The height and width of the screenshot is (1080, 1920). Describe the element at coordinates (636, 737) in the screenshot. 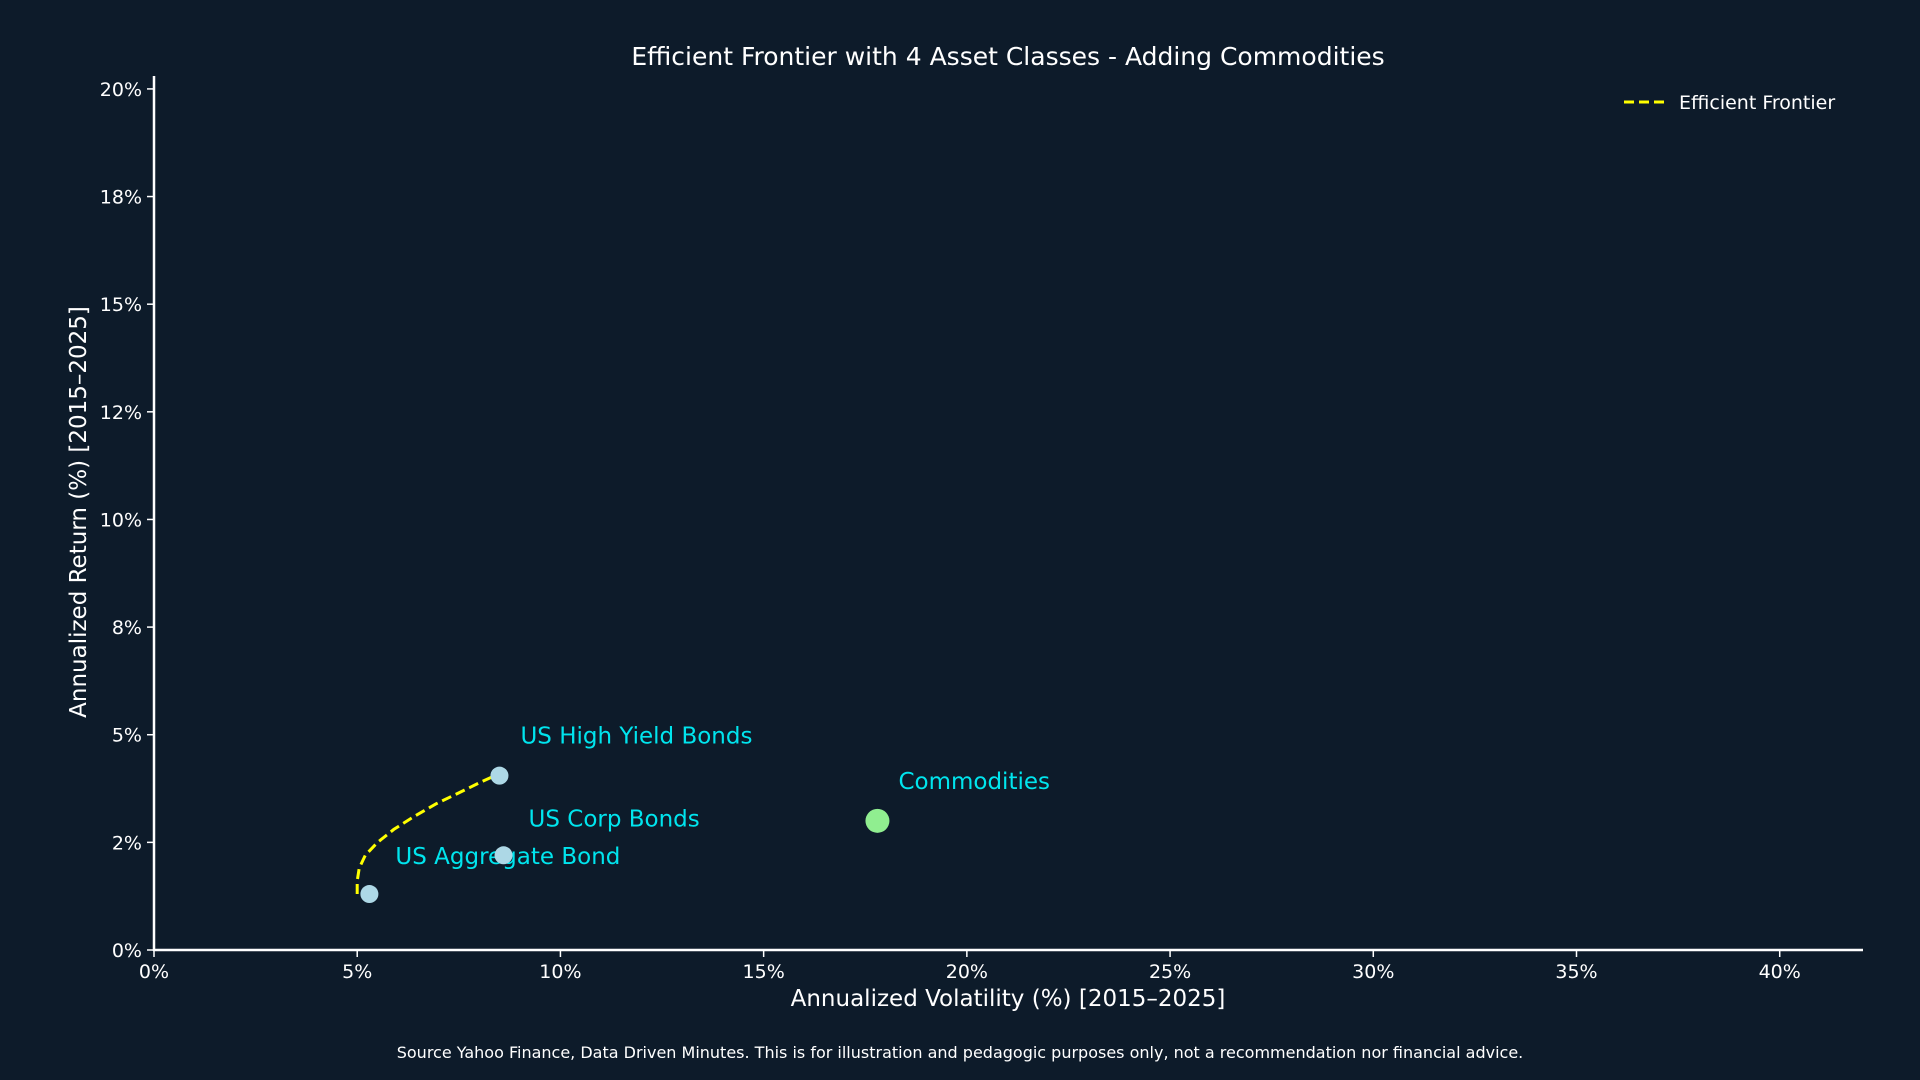

I see `asset-label: US High Yield Bonds` at that location.